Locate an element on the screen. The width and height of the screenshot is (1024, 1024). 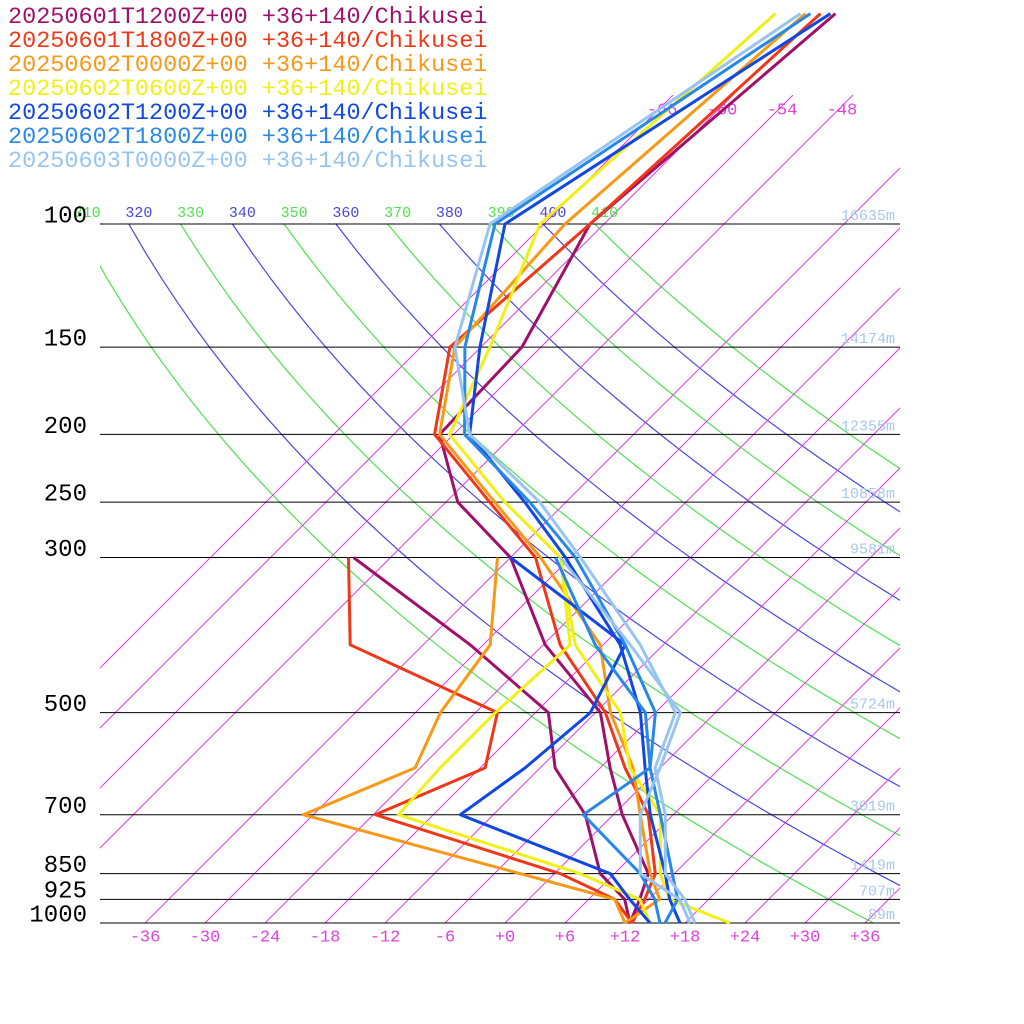
height-label: 9581m is located at coordinates (872, 549).